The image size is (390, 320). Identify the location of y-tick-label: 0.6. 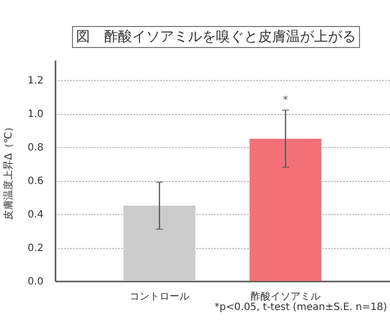
(36, 182).